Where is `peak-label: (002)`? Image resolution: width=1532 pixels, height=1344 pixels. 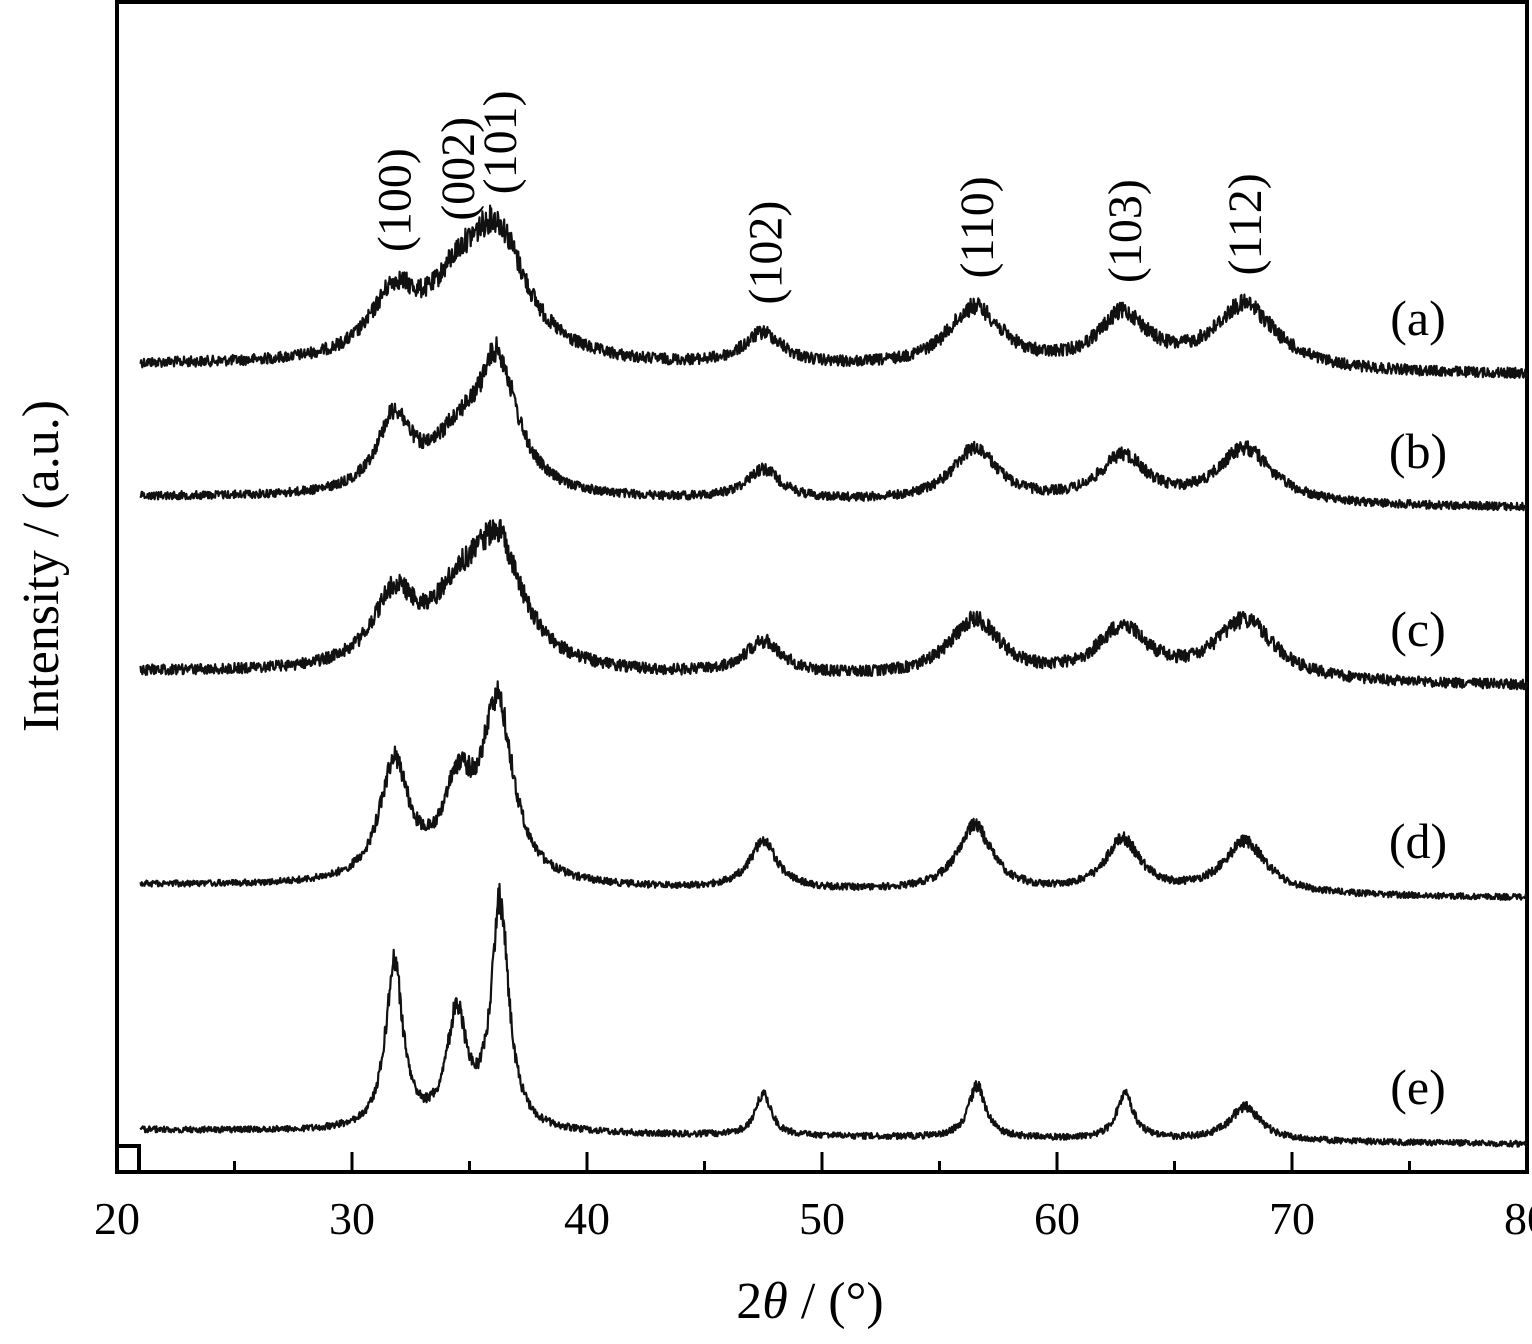
peak-label: (002) is located at coordinates (458, 169).